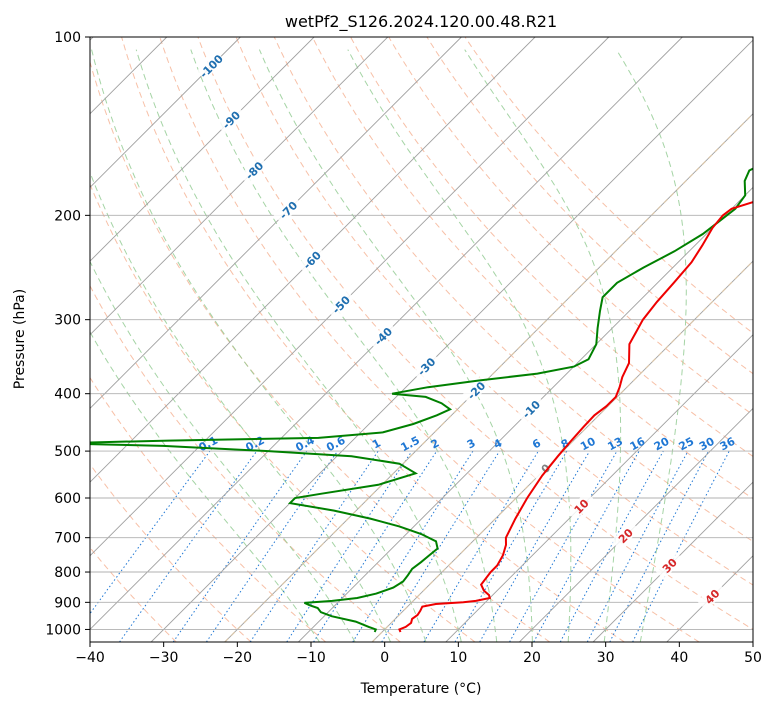  I want to click on y-tick-label: 400, so click(67, 395).